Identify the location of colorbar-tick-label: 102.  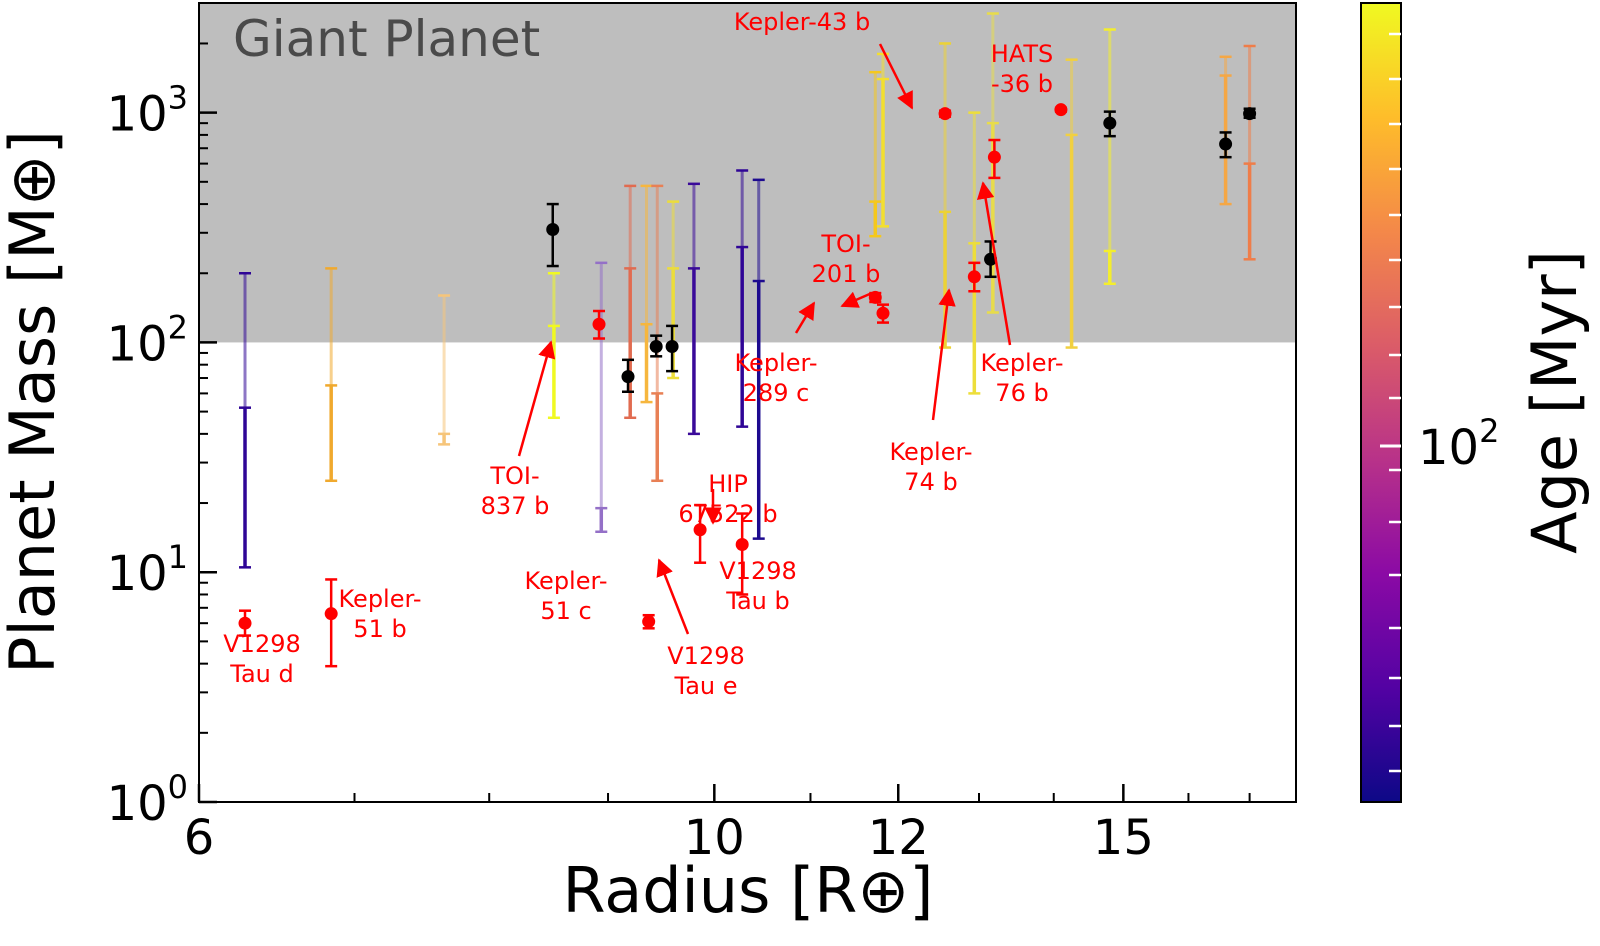
(1458, 444).